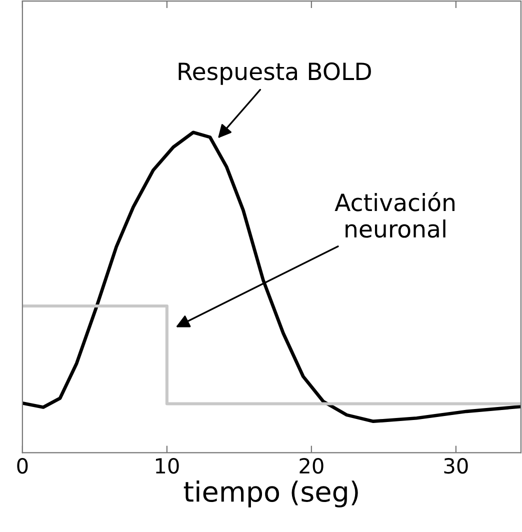  Describe the element at coordinates (274, 73) in the screenshot. I see `annotation: Respuesta BOLD` at that location.